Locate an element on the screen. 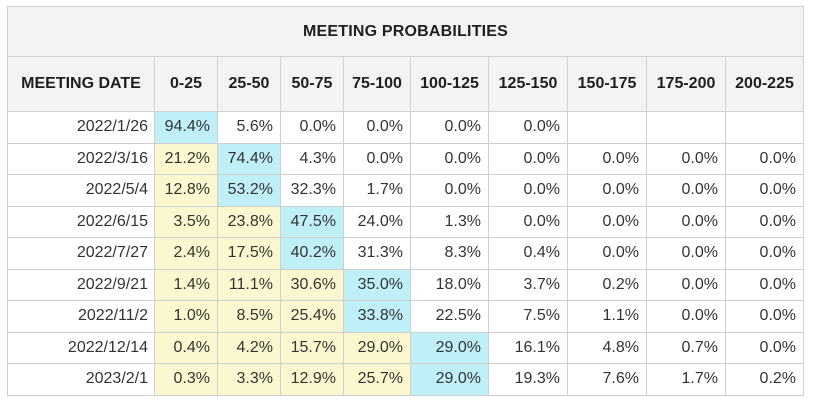 Image resolution: width=813 pixels, height=405 pixels. probability-cell: 17.5% is located at coordinates (249, 253).